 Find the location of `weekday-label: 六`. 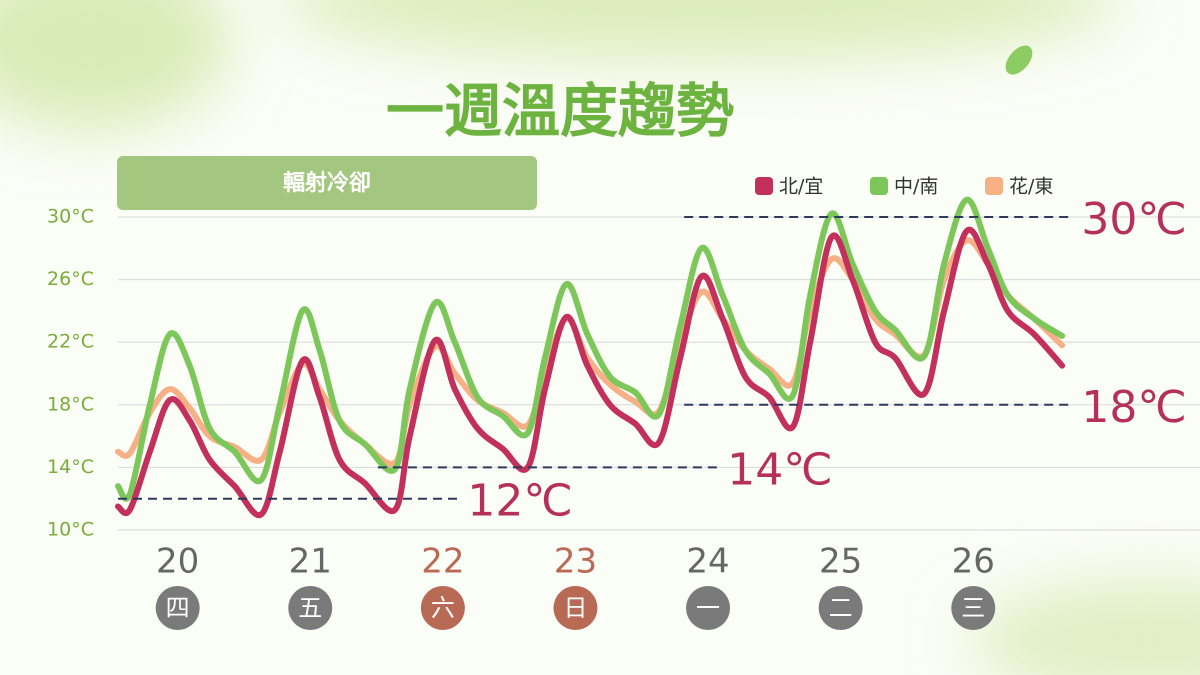

weekday-label: 六 is located at coordinates (443, 608).